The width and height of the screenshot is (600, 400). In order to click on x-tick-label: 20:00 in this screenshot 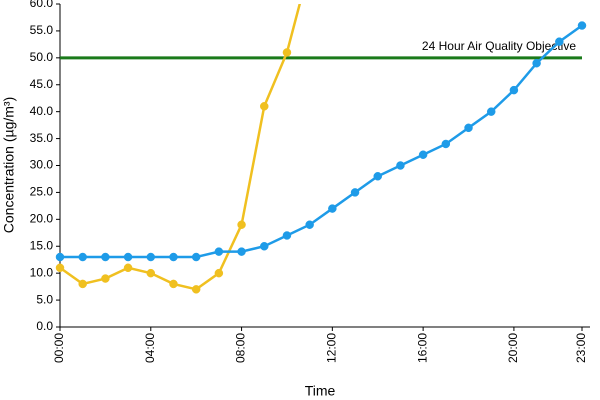, I will do `click(513, 348)`.